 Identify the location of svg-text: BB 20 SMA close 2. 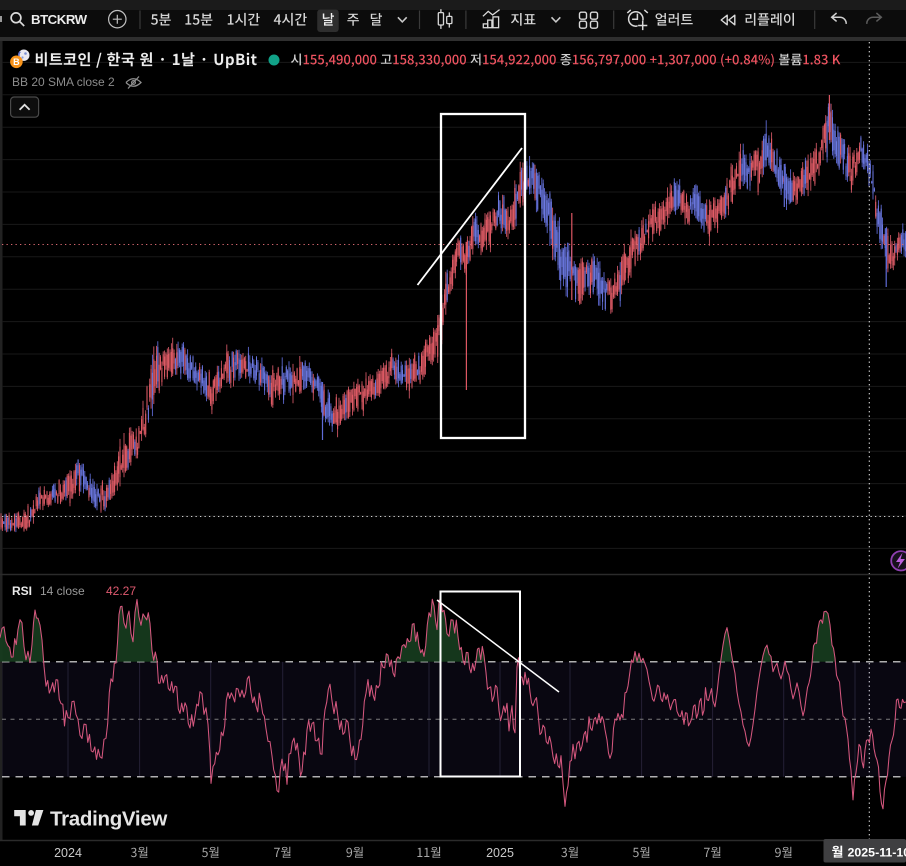
(63, 82).